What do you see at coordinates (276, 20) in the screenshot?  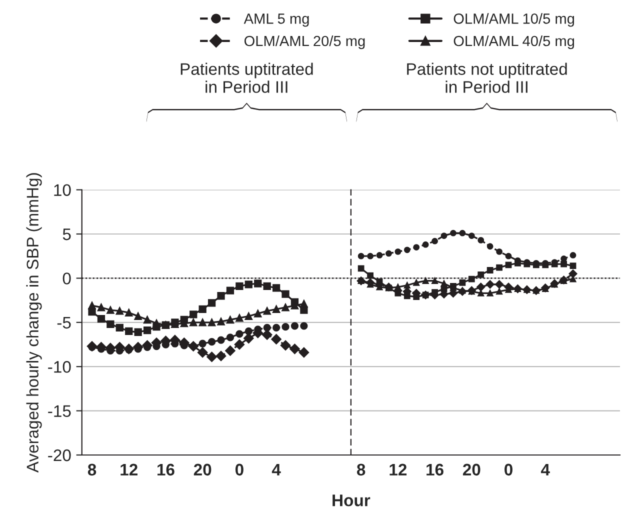 I see `legend-label: AML 5 mg` at bounding box center [276, 20].